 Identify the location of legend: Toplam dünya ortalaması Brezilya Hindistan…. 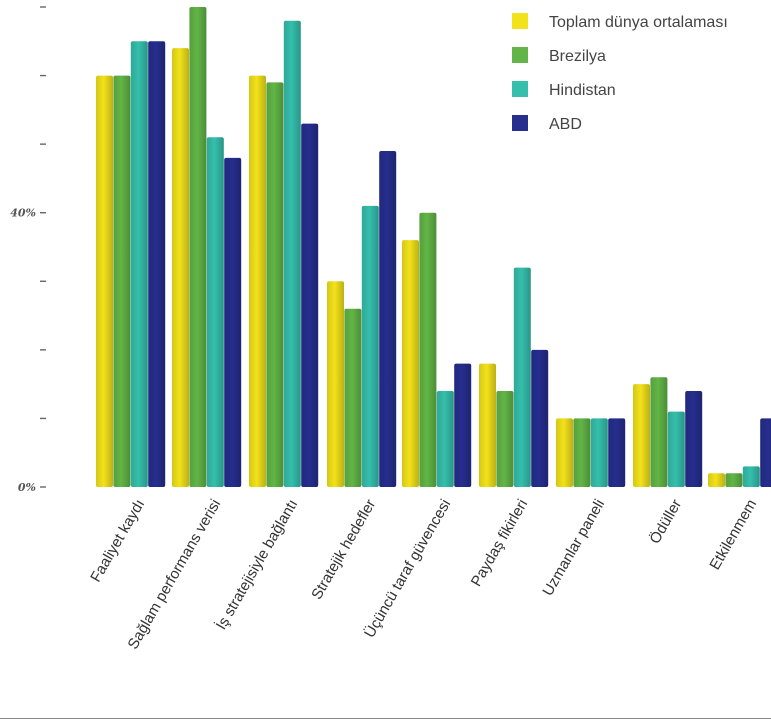
(620, 73).